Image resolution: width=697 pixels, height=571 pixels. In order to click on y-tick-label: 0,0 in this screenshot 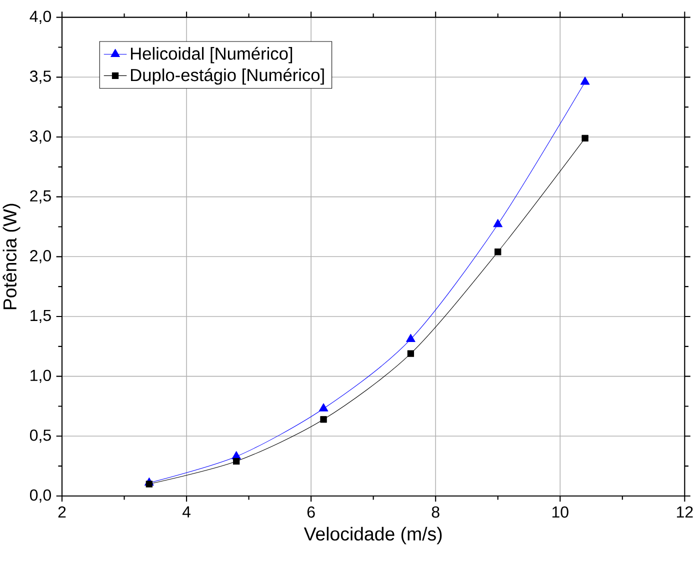, I will do `click(40, 496)`.